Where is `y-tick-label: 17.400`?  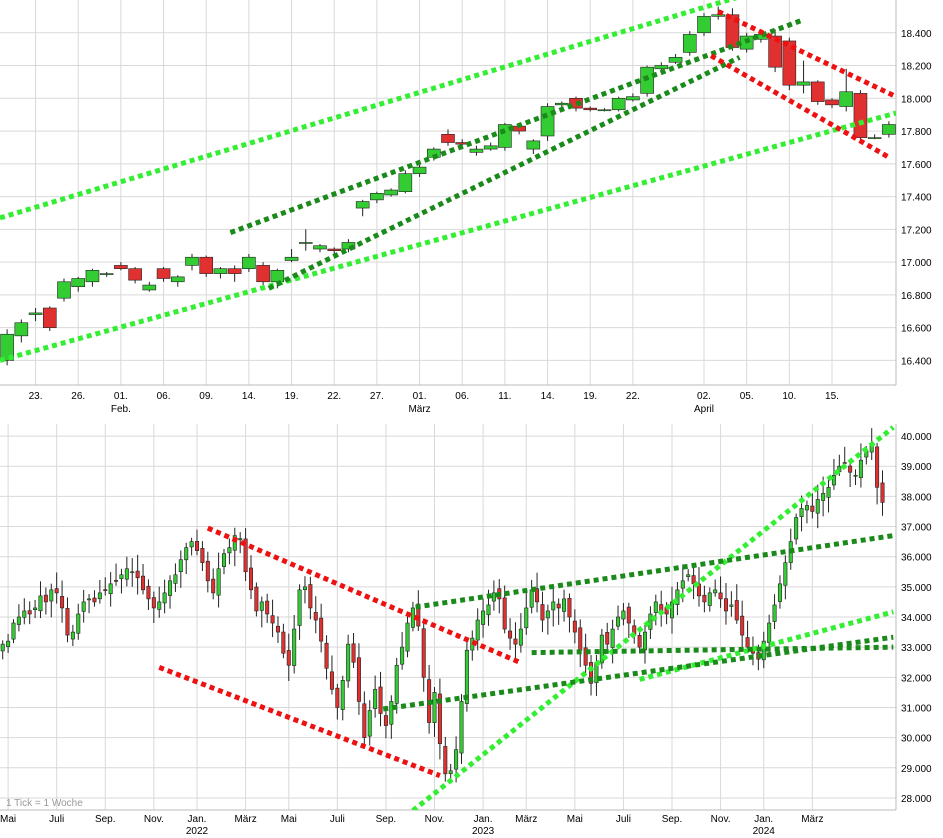
y-tick-label: 17.400 is located at coordinates (916, 198).